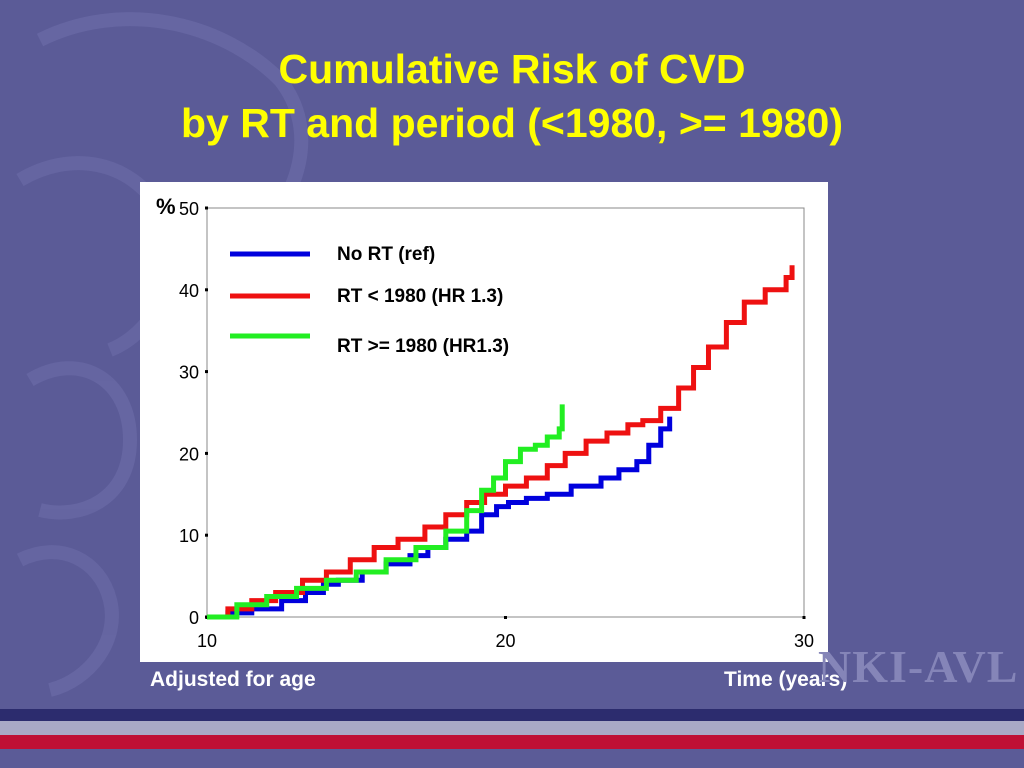  Describe the element at coordinates (194, 618) in the screenshot. I see `y-tick-label-0: 0` at that location.